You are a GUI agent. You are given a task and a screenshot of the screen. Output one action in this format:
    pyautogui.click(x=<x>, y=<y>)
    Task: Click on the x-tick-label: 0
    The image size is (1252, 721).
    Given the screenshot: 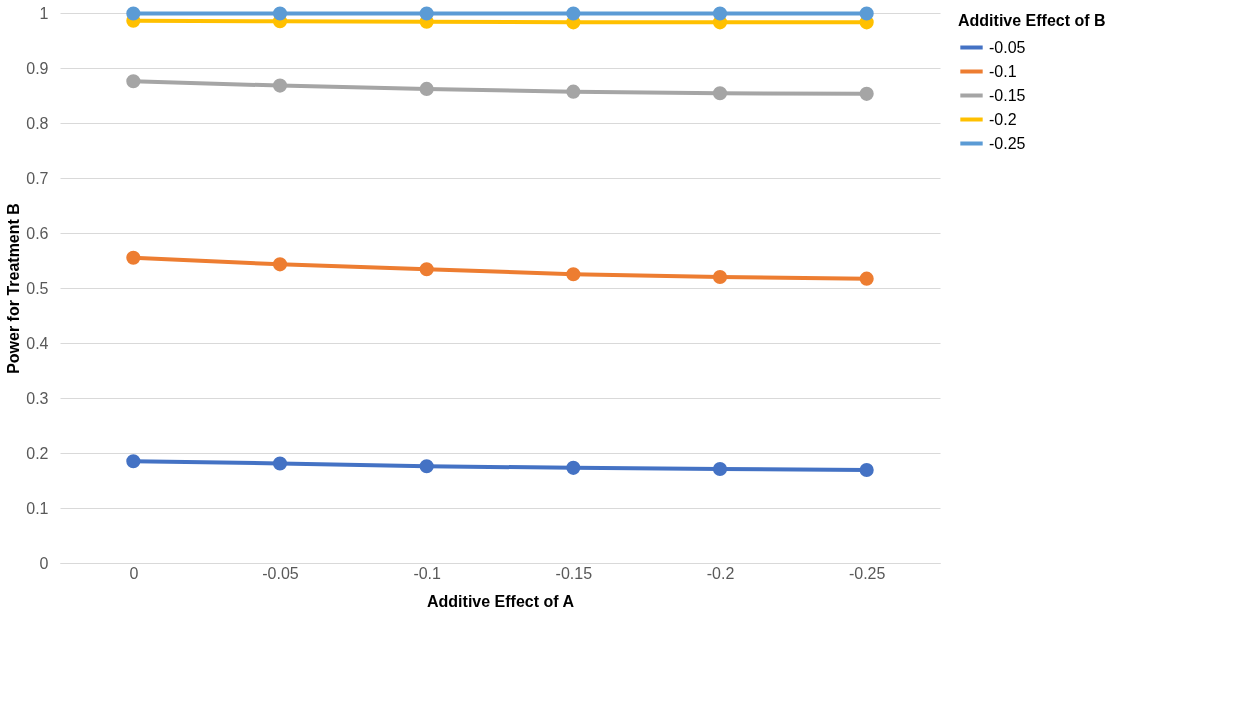 What is the action you would take?
    pyautogui.click(x=134, y=573)
    